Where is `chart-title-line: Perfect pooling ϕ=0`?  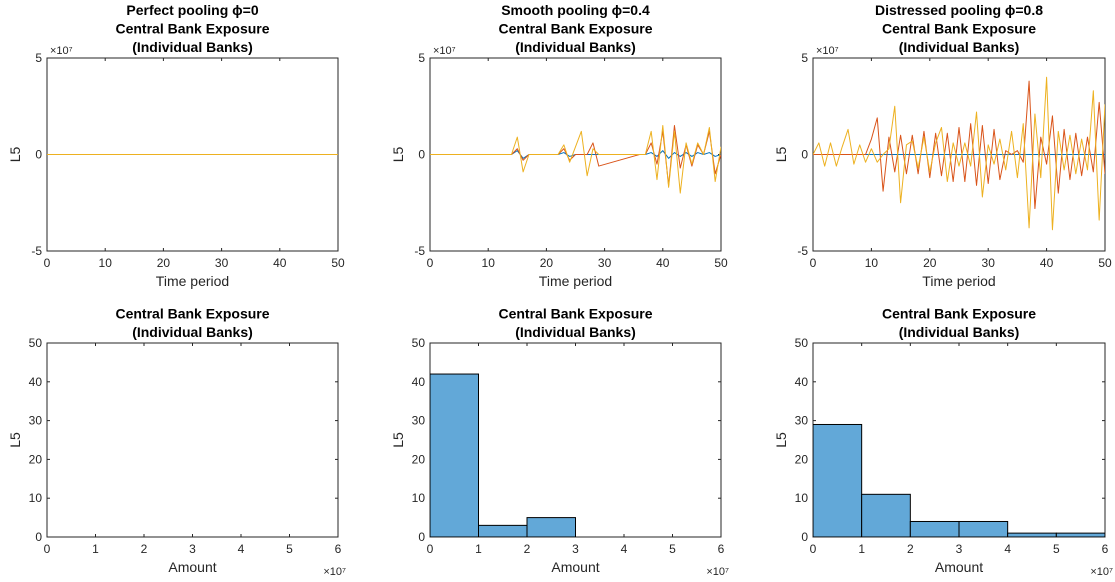
chart-title-line: Perfect pooling ϕ=0 is located at coordinates (192, 10).